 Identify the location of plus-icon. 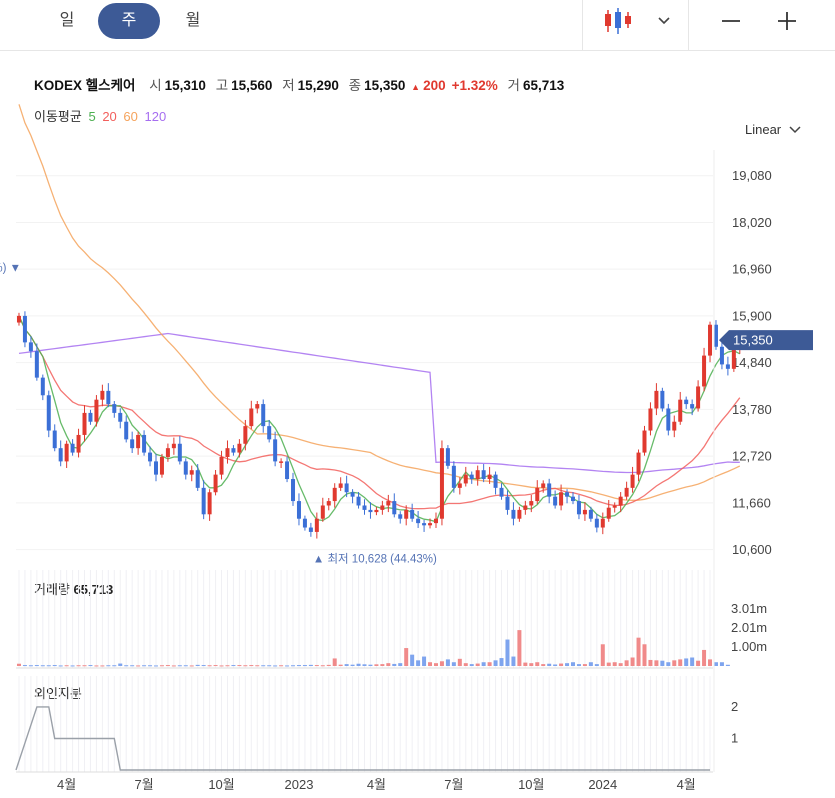
(787, 21).